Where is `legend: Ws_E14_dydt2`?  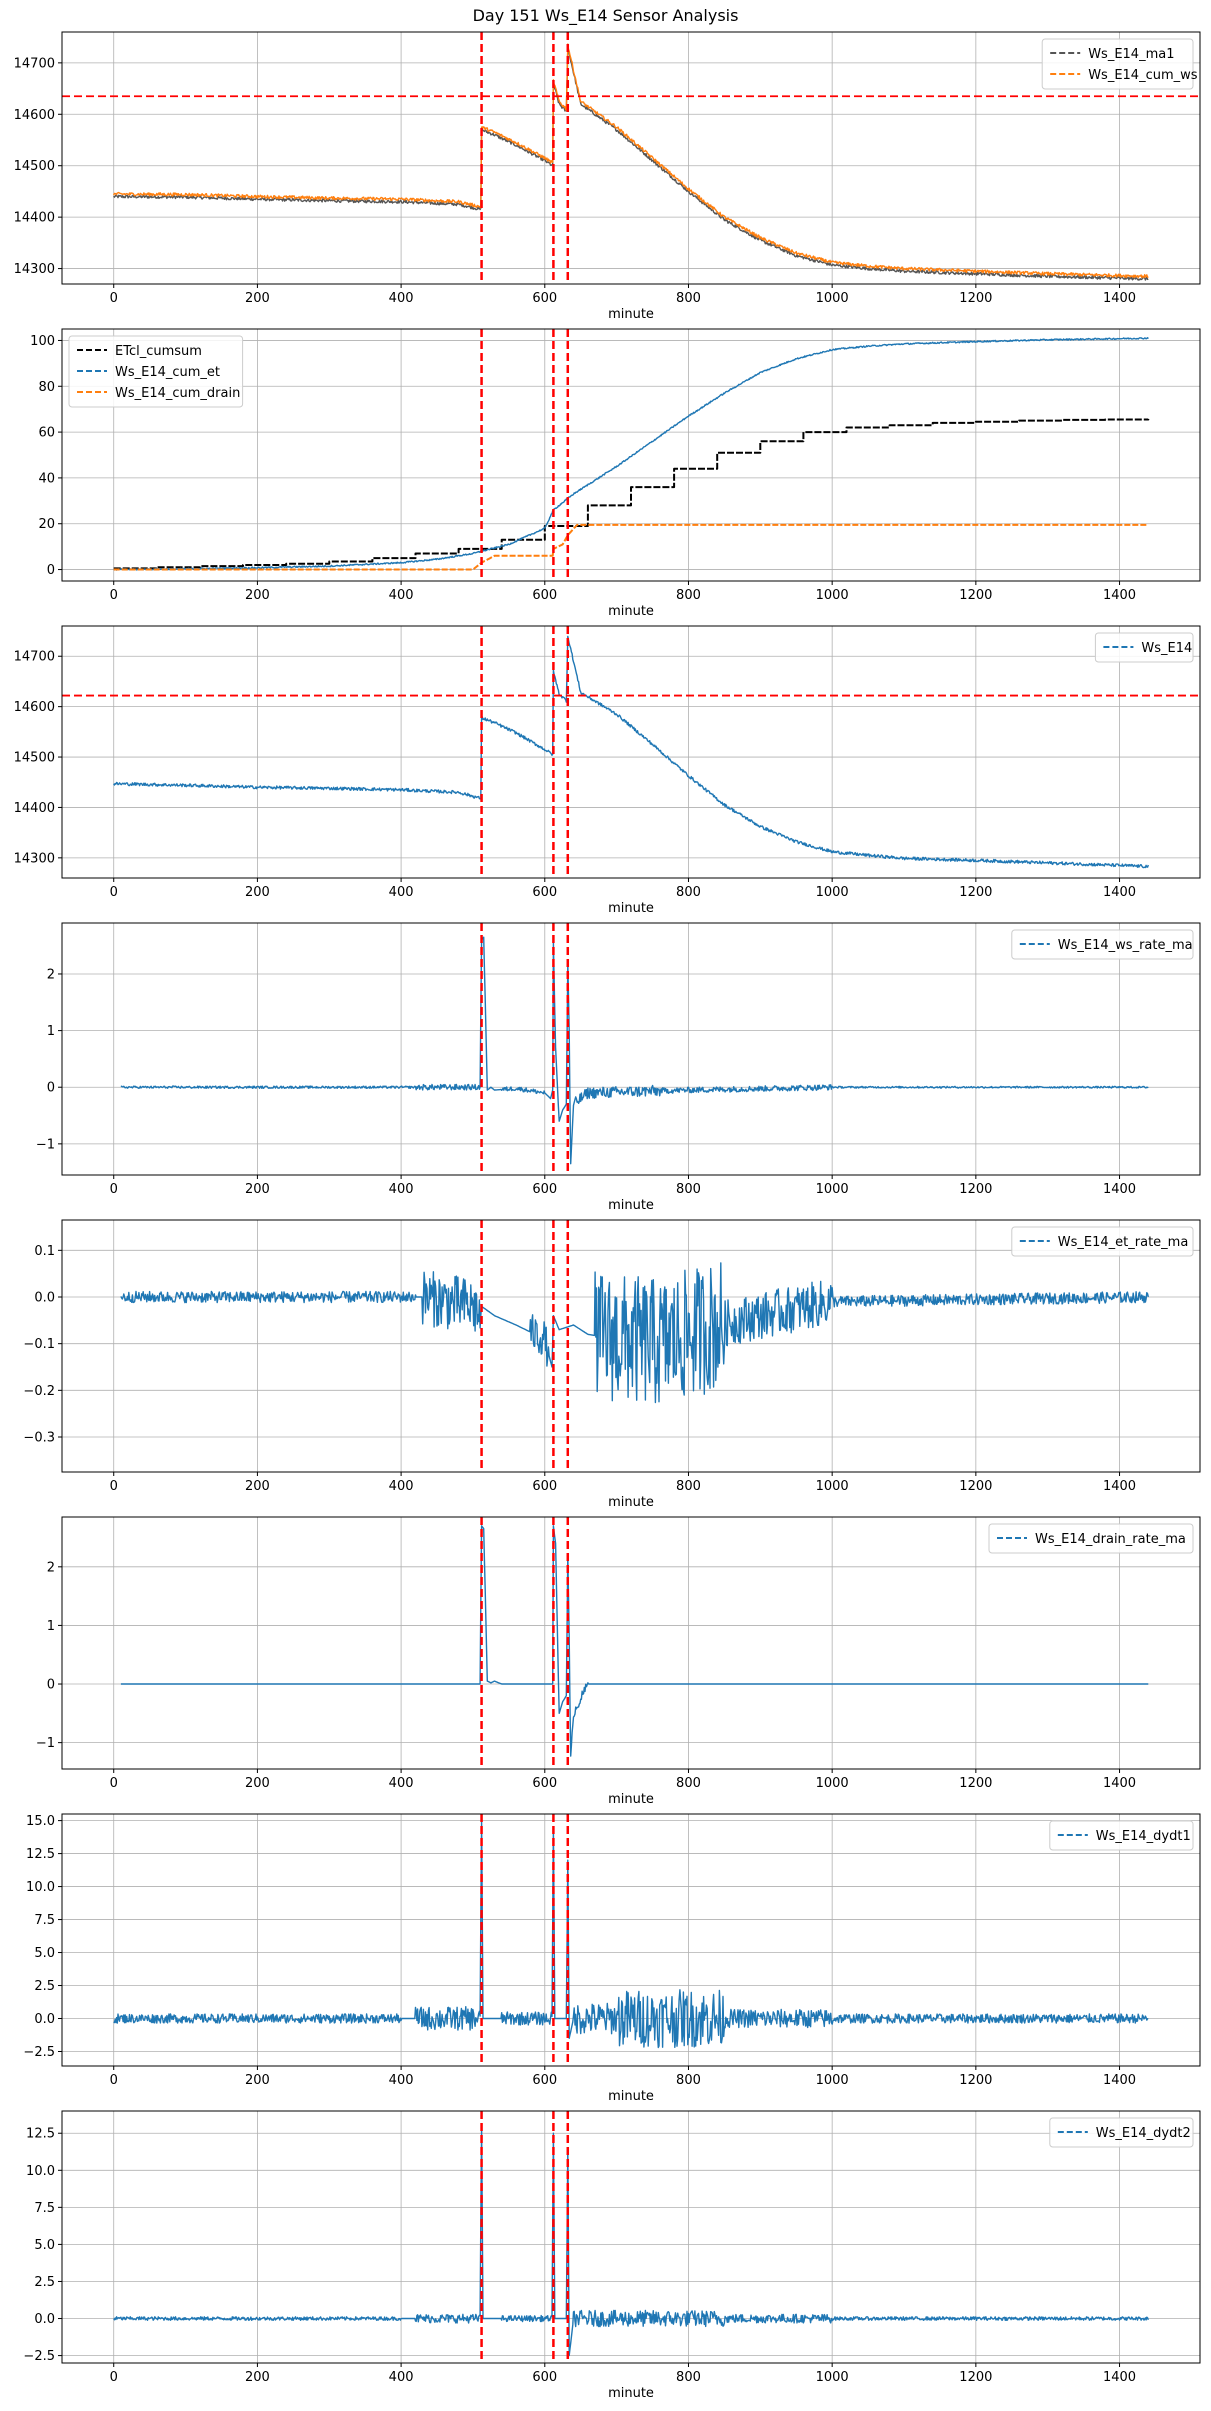 legend: Ws_E14_dydt2 is located at coordinates (1121, 2132).